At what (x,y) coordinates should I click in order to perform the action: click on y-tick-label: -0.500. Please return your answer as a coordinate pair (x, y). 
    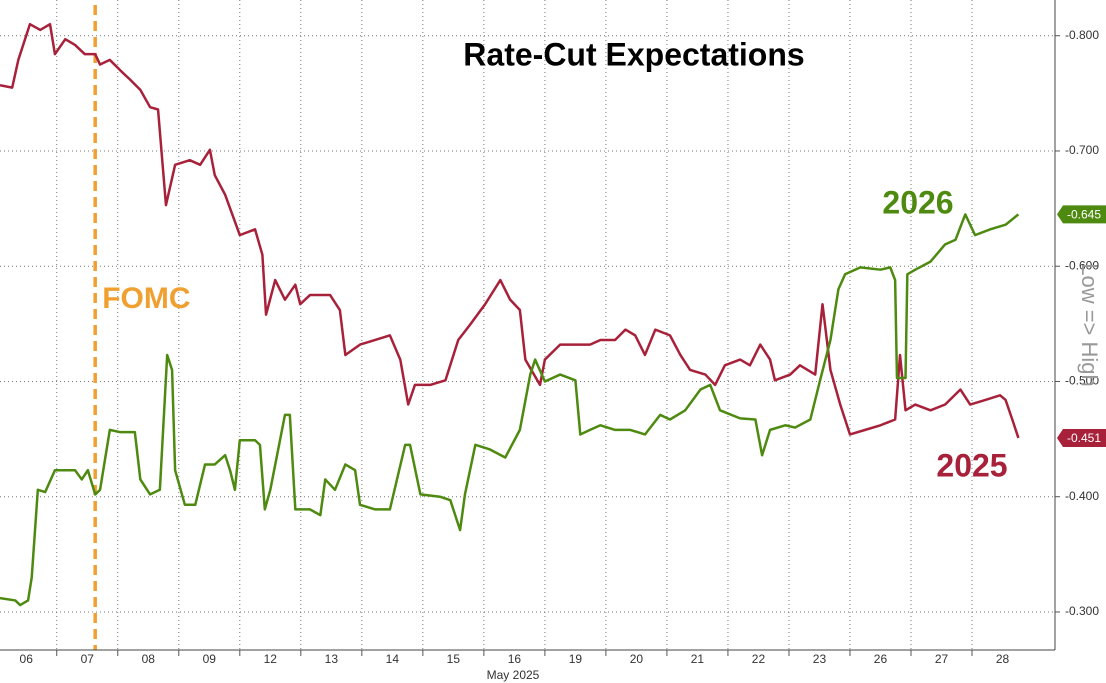
    Looking at the image, I should click on (1082, 381).